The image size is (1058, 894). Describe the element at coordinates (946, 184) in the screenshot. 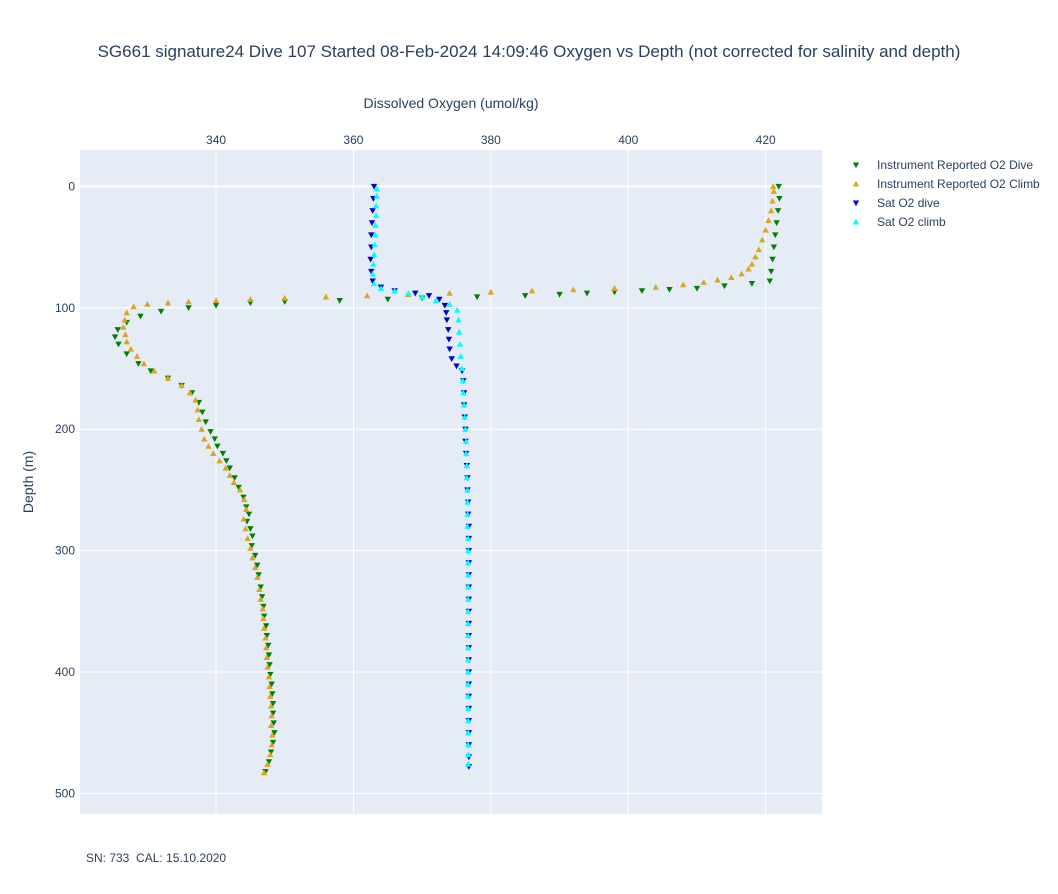

I see `legend-item: Instrument Reported O2 Climb` at that location.